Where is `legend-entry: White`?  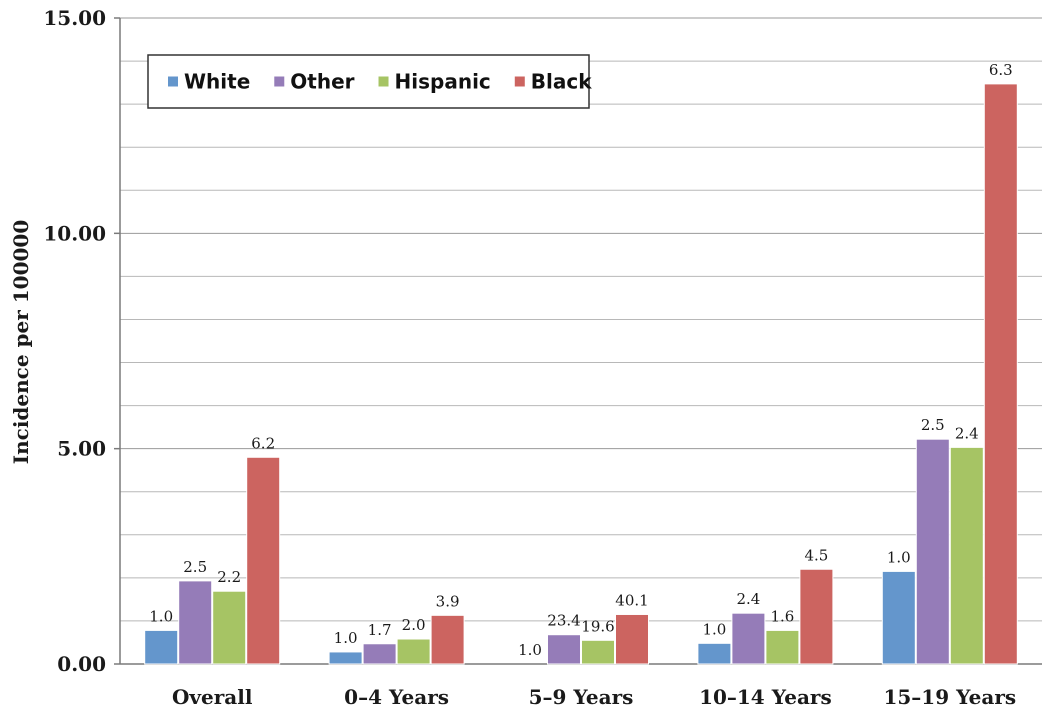
legend-entry: White is located at coordinates (217, 82).